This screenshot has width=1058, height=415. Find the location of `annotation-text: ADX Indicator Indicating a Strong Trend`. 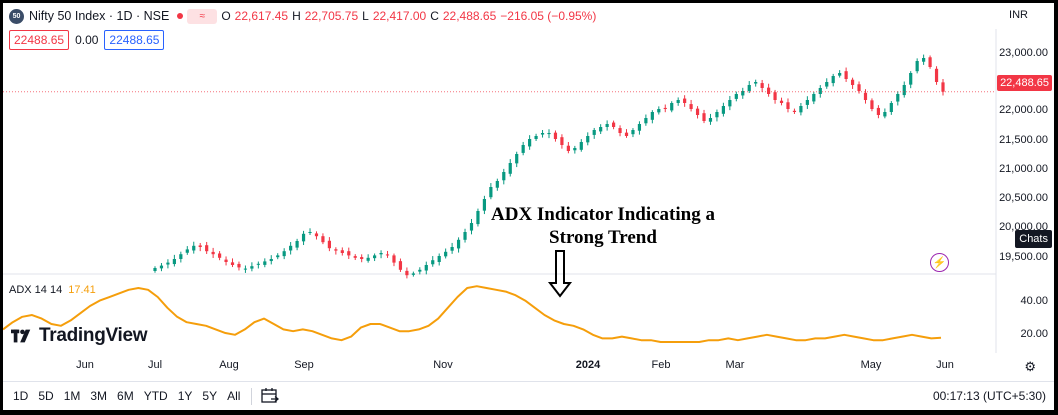

annotation-text: ADX Indicator Indicating a Strong Trend is located at coordinates (603, 226).